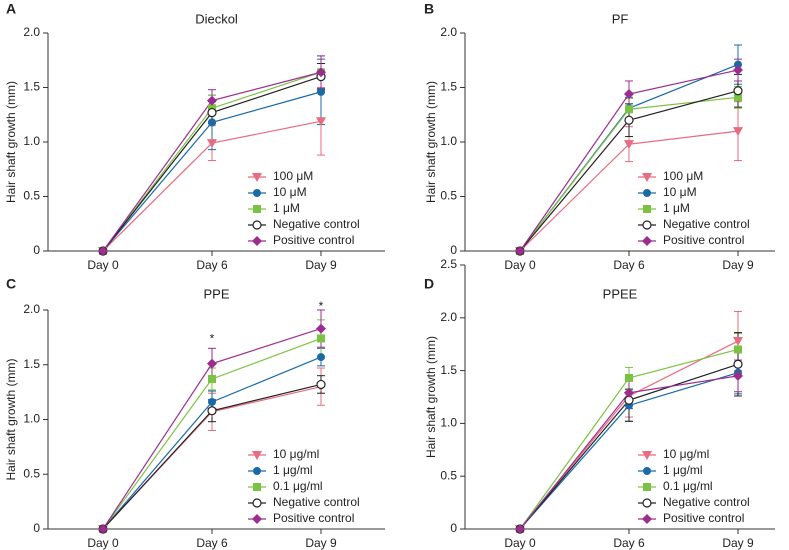  What do you see at coordinates (429, 9) in the screenshot?
I see `panel-letter: B` at bounding box center [429, 9].